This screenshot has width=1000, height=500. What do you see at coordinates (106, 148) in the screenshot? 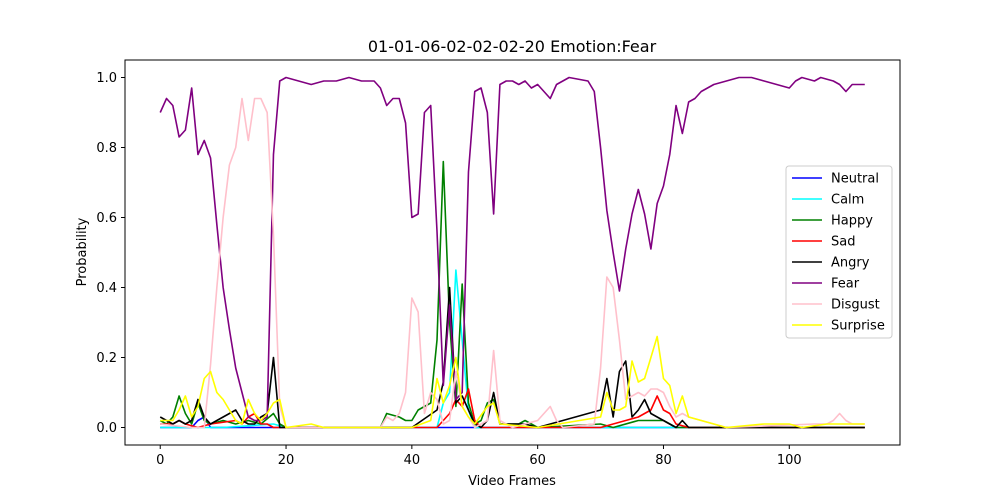
I see `y-tick-label: 0.8` at bounding box center [106, 148].